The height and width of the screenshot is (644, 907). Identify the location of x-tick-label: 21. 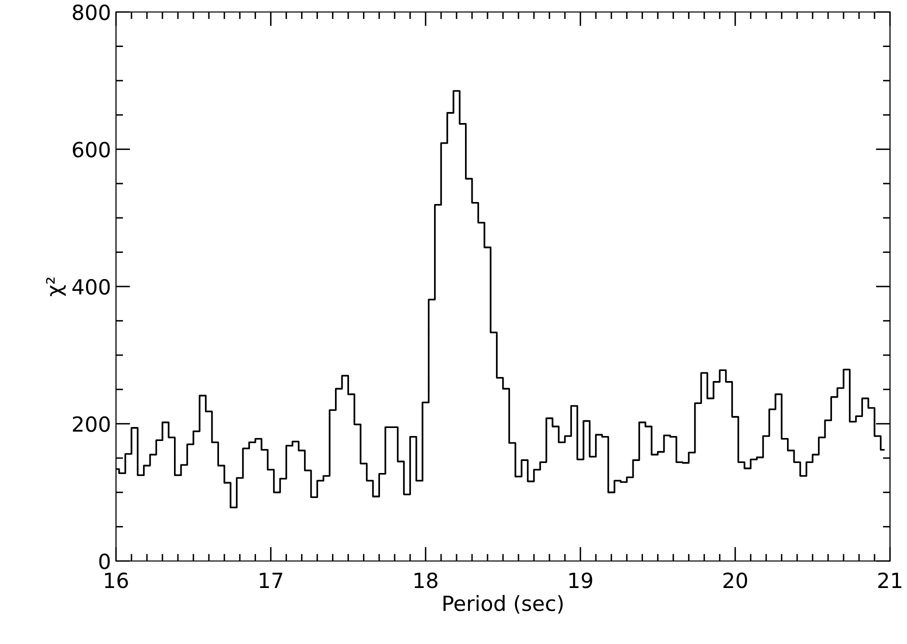
(890, 580).